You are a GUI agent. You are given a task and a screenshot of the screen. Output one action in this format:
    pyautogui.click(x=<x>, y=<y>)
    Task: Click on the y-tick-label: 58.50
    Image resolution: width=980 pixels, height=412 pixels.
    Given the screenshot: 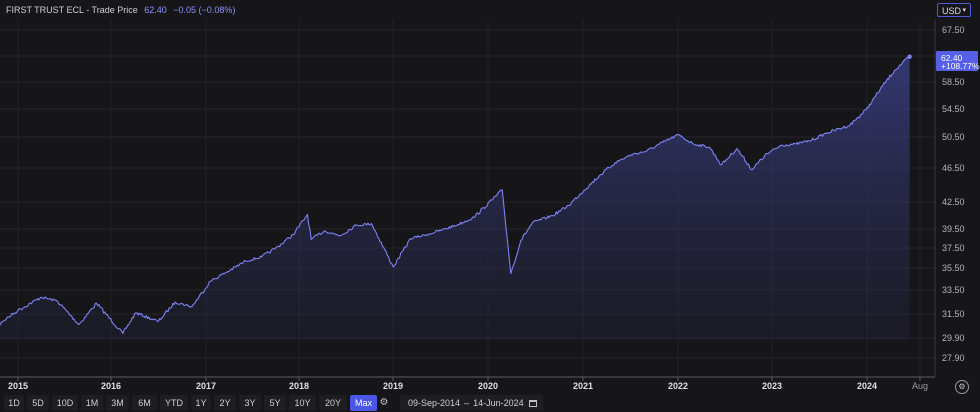 What is the action you would take?
    pyautogui.click(x=953, y=82)
    